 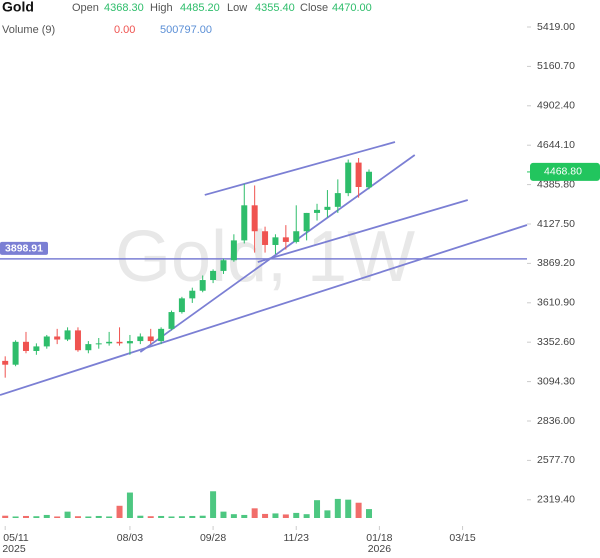 I want to click on y-tick-label: 2319.40, so click(x=556, y=500).